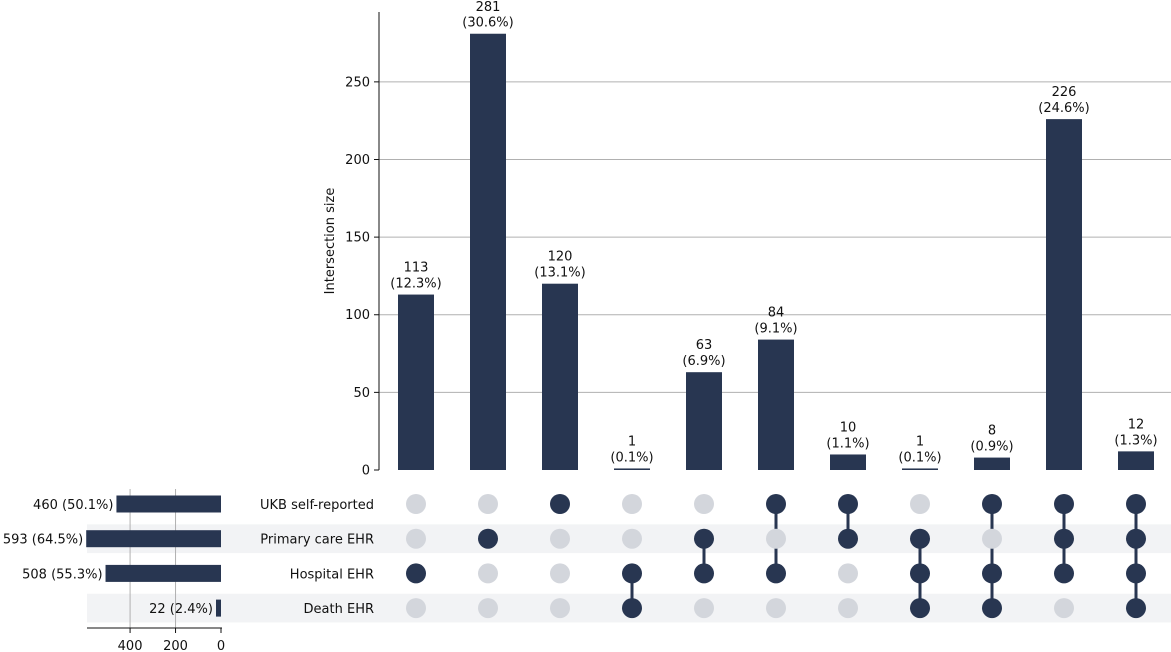  Describe the element at coordinates (130, 645) in the screenshot. I see `x-tick-label: 400` at that location.